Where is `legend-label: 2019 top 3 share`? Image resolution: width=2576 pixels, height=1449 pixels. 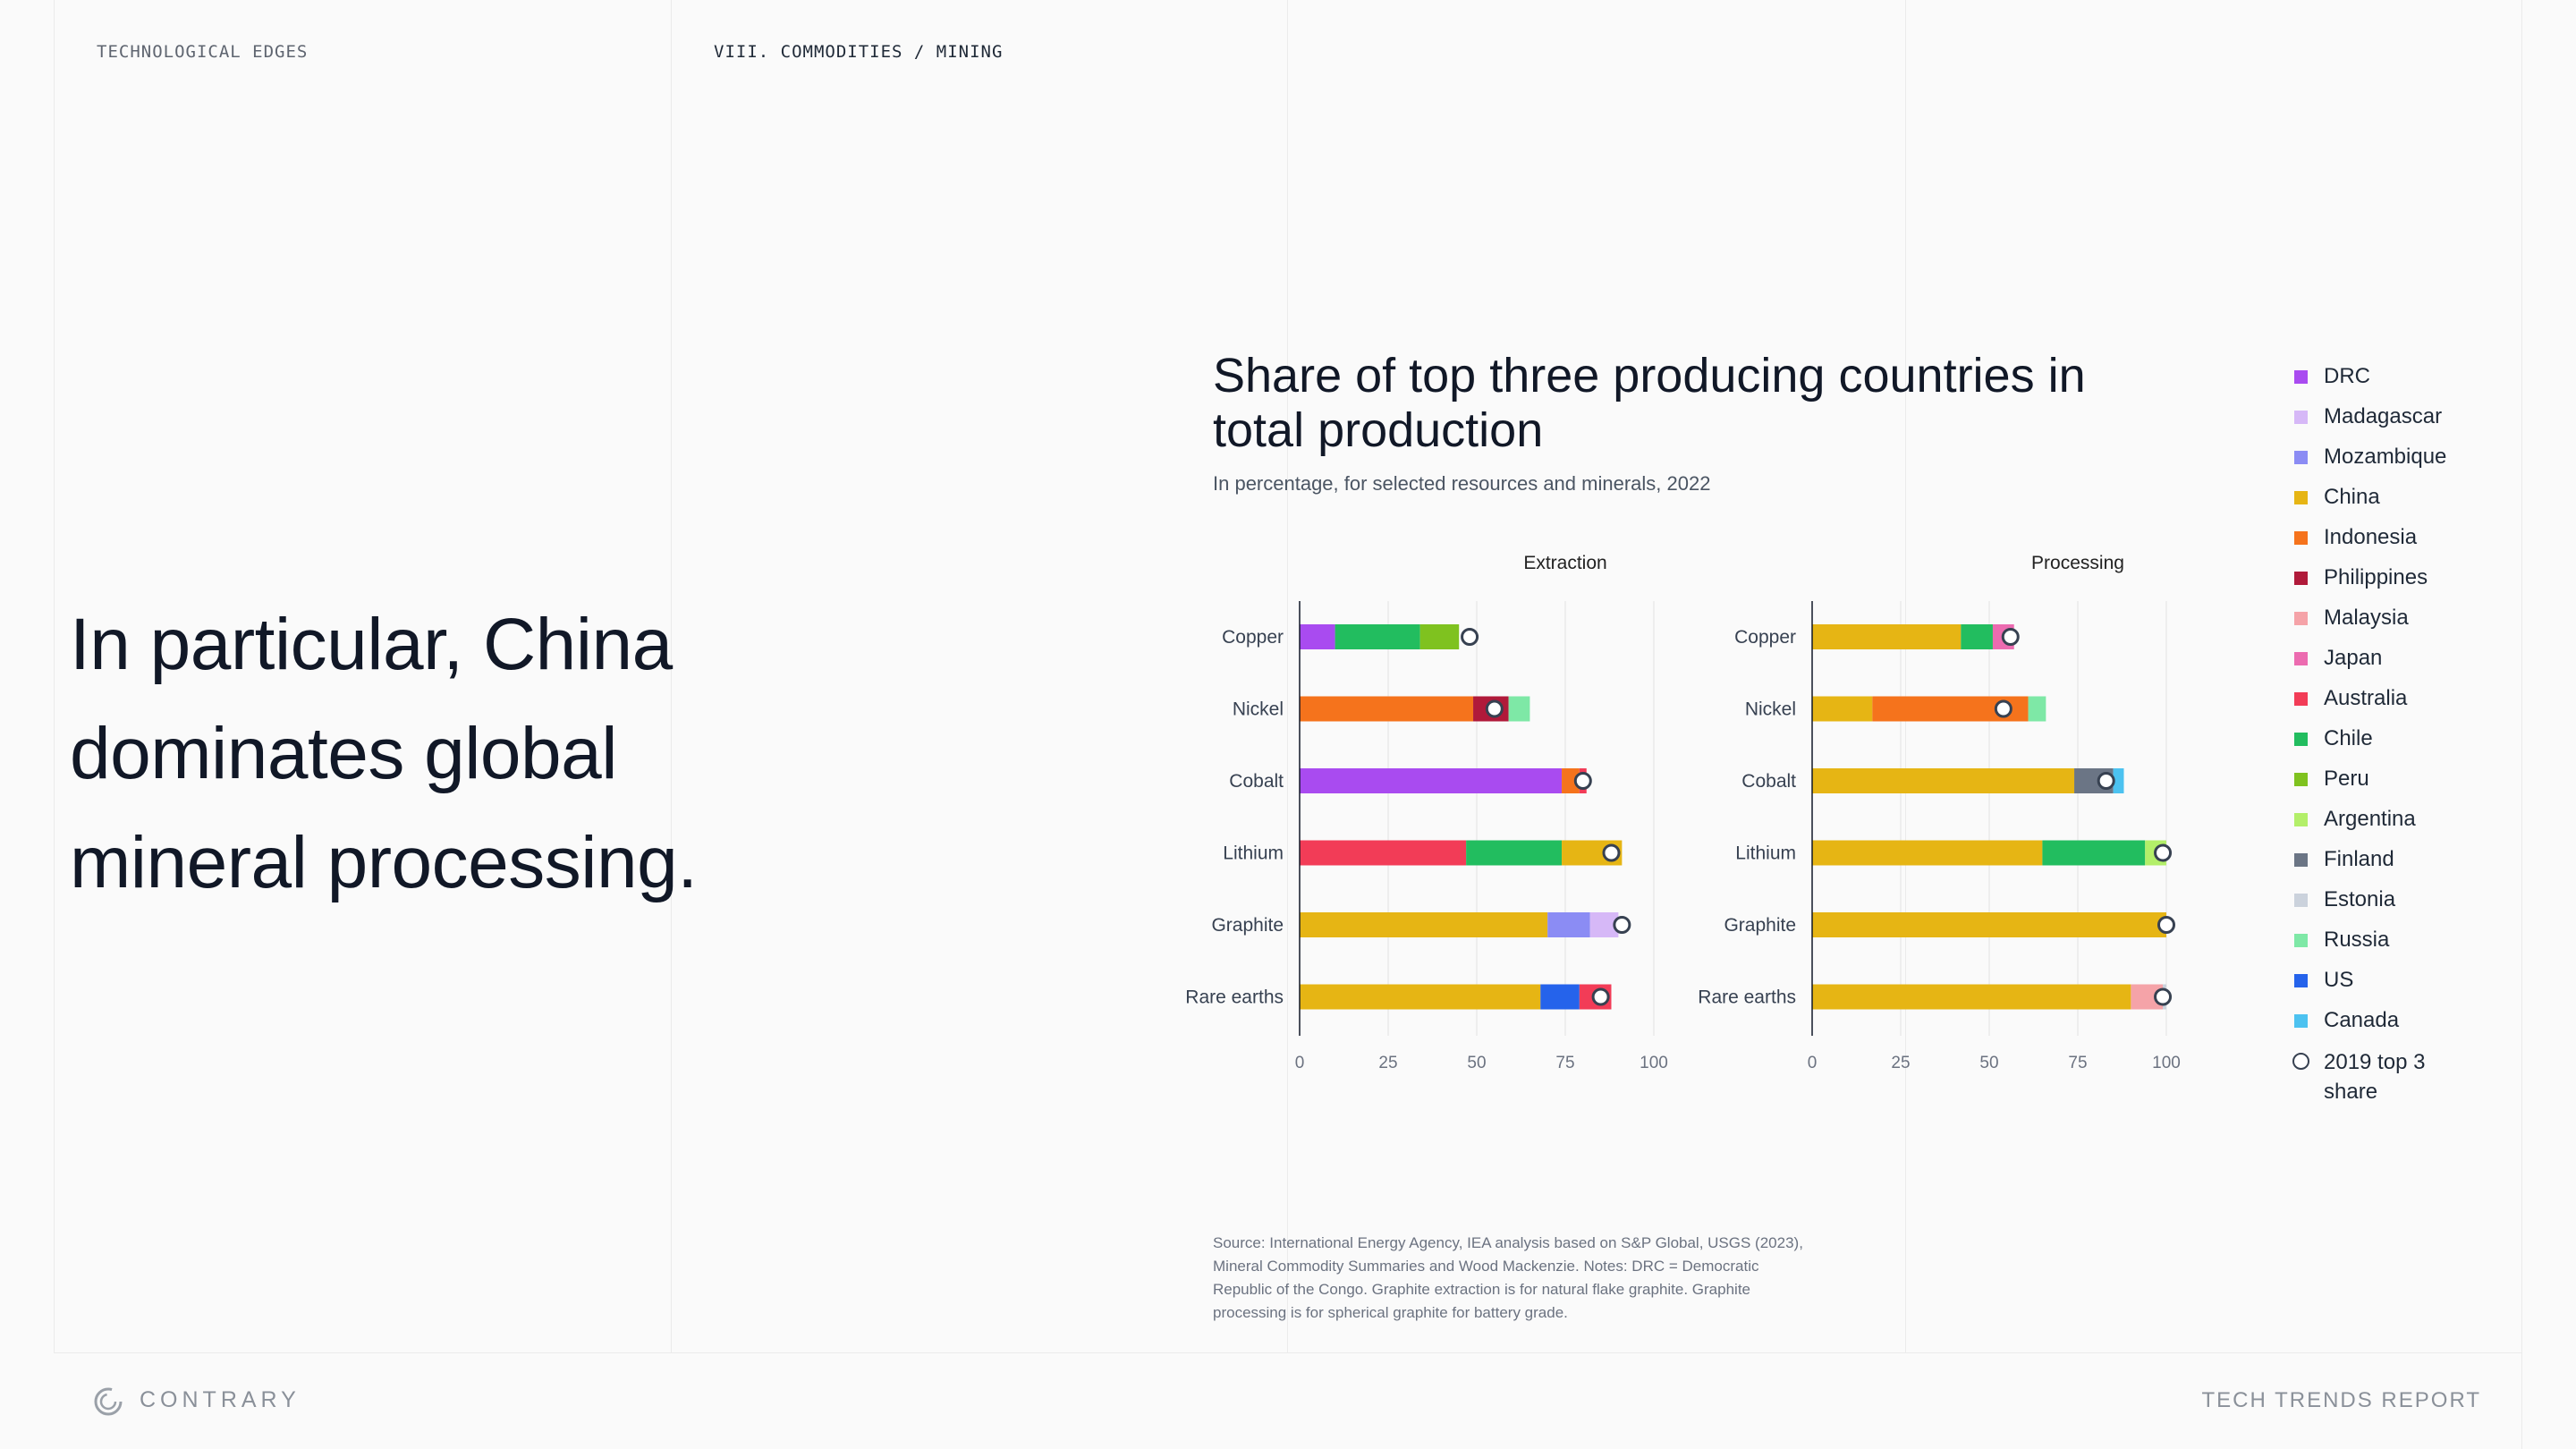 legend-label: 2019 top 3 share is located at coordinates (2375, 1077).